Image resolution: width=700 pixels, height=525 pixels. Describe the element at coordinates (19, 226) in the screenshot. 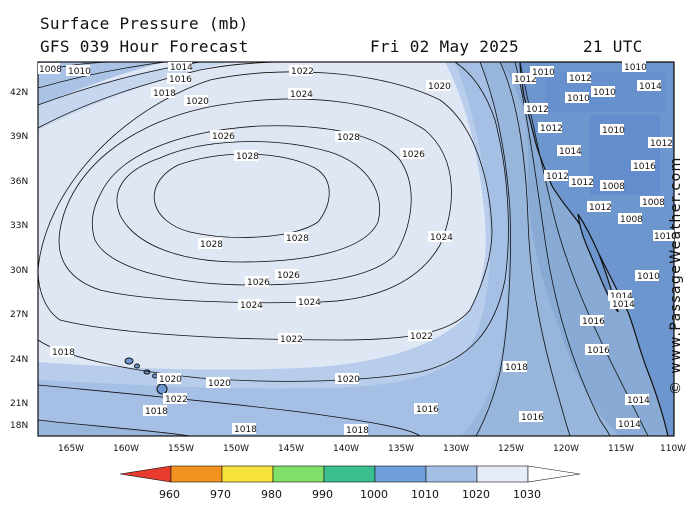

I see `lat-label: 33N` at that location.